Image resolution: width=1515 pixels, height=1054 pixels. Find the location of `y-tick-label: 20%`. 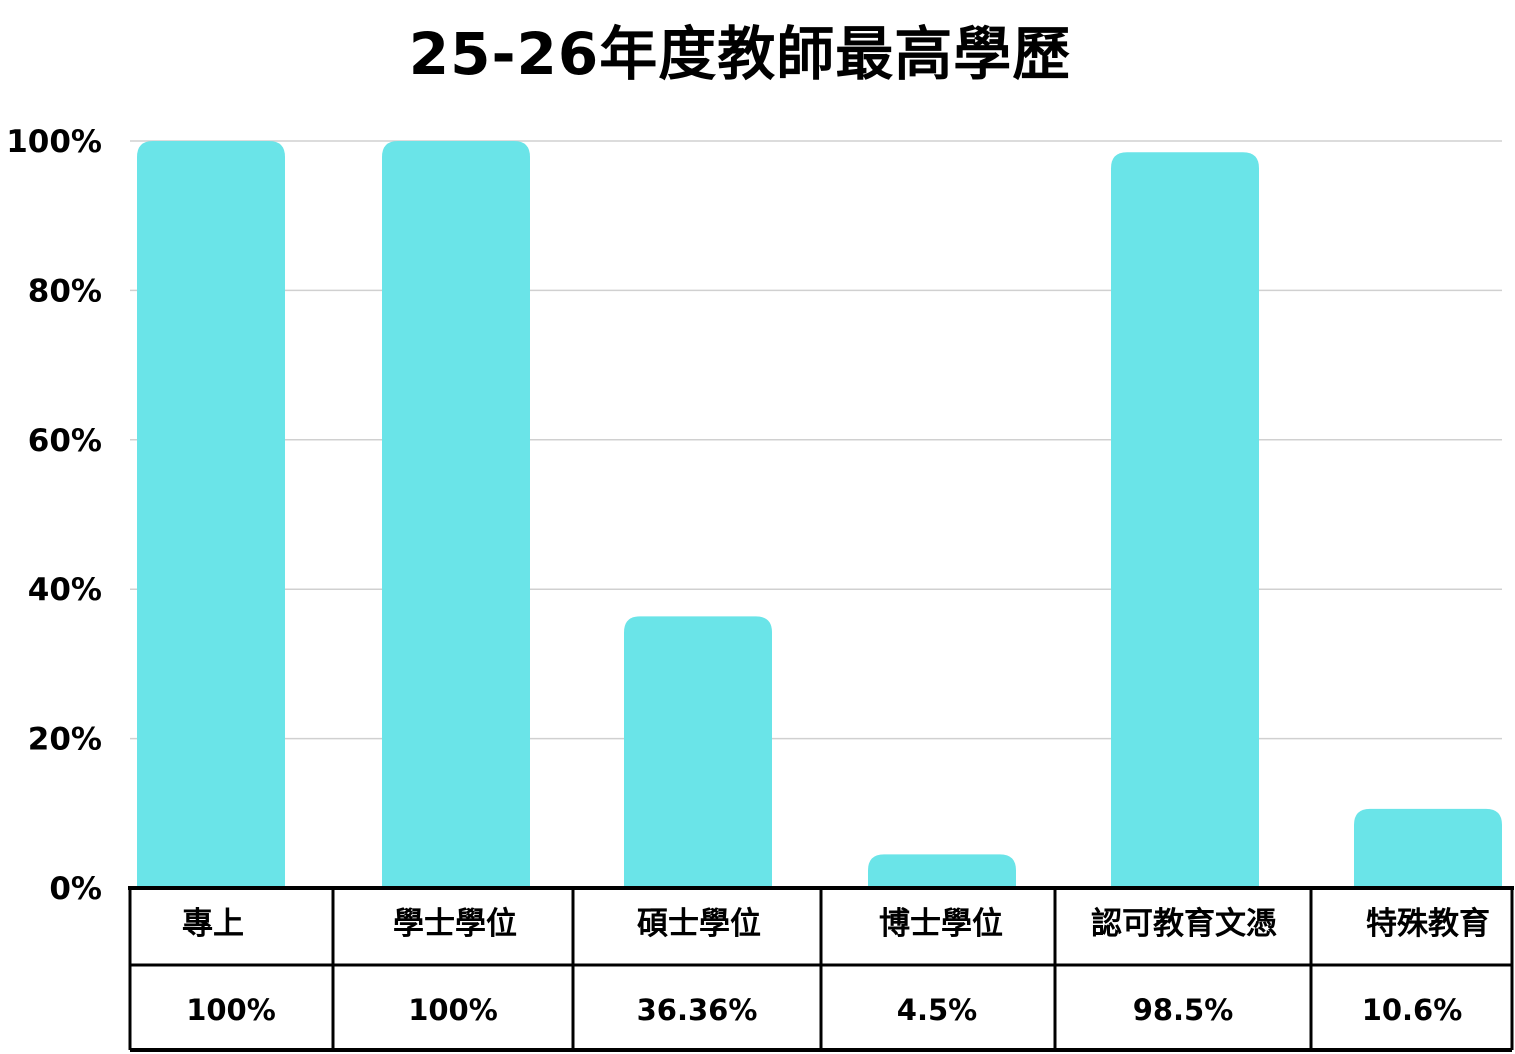

y-tick-label: 20% is located at coordinates (65, 740).